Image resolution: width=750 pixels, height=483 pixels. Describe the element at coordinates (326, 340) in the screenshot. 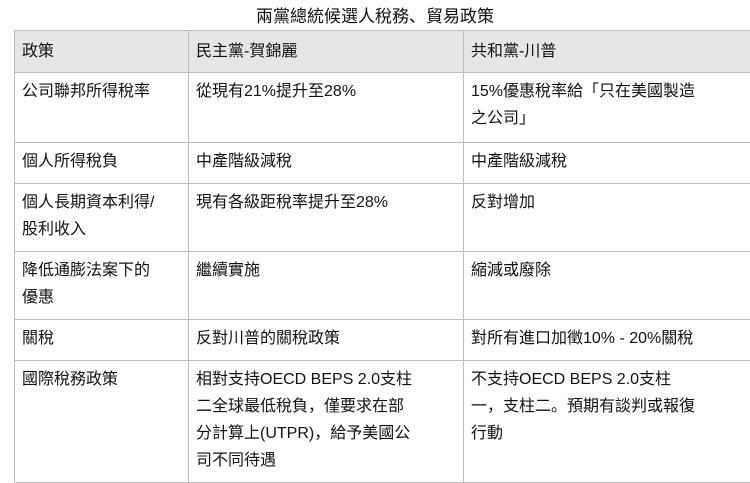

I see `democrat-cell: 反對川普的關稅政策` at that location.